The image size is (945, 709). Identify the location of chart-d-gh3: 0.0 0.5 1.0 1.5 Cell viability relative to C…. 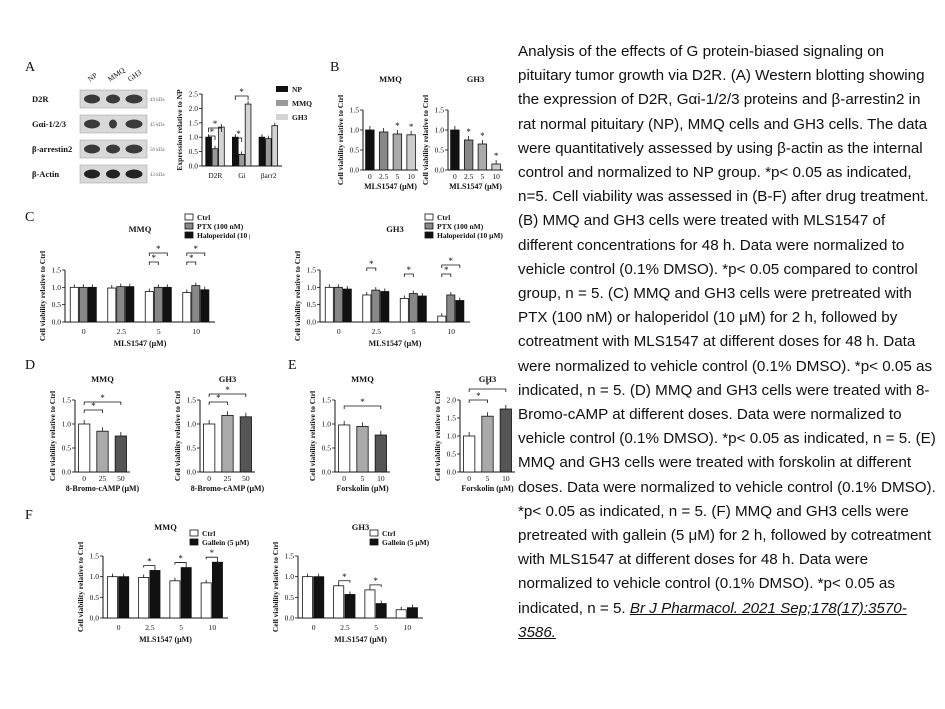
(219, 433).